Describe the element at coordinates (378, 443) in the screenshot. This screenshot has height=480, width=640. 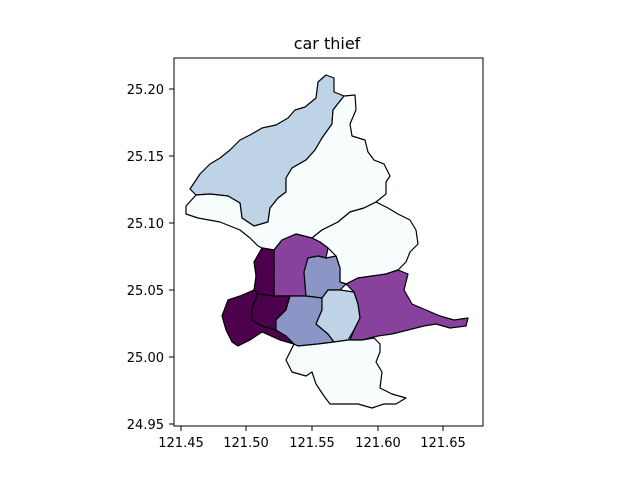
I see `x-tick-label: 121.60` at that location.